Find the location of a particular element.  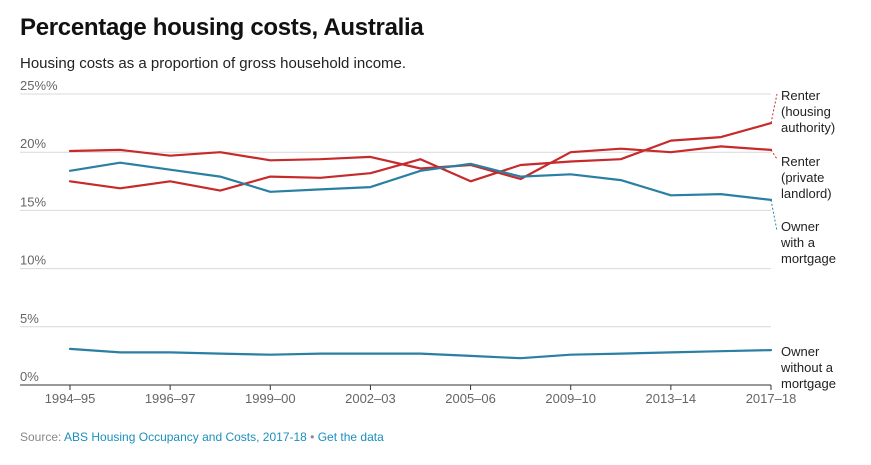

x-tick-label-1: 1996–97 is located at coordinates (170, 398).